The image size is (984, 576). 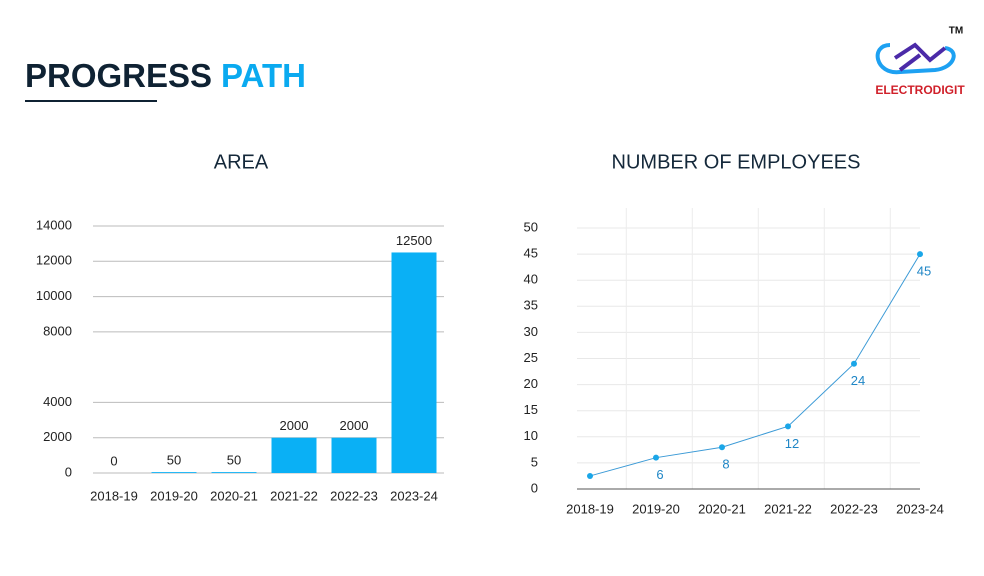 I want to click on data-label: 24, so click(x=858, y=380).